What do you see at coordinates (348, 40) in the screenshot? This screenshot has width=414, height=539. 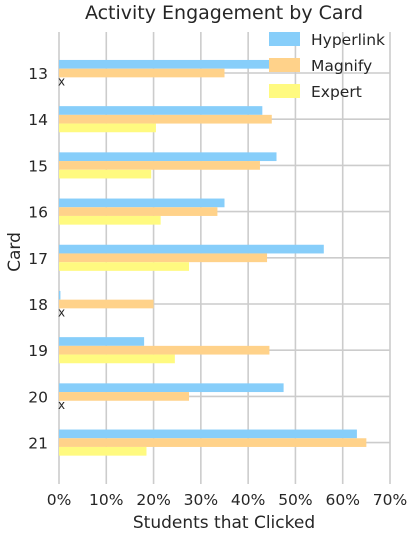 I see `legend-label: Hyperlink` at bounding box center [348, 40].